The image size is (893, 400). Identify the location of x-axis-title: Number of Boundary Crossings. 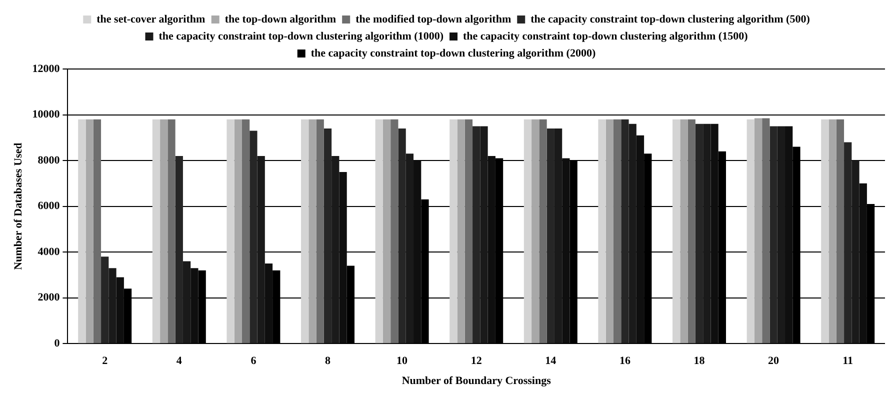
(477, 381).